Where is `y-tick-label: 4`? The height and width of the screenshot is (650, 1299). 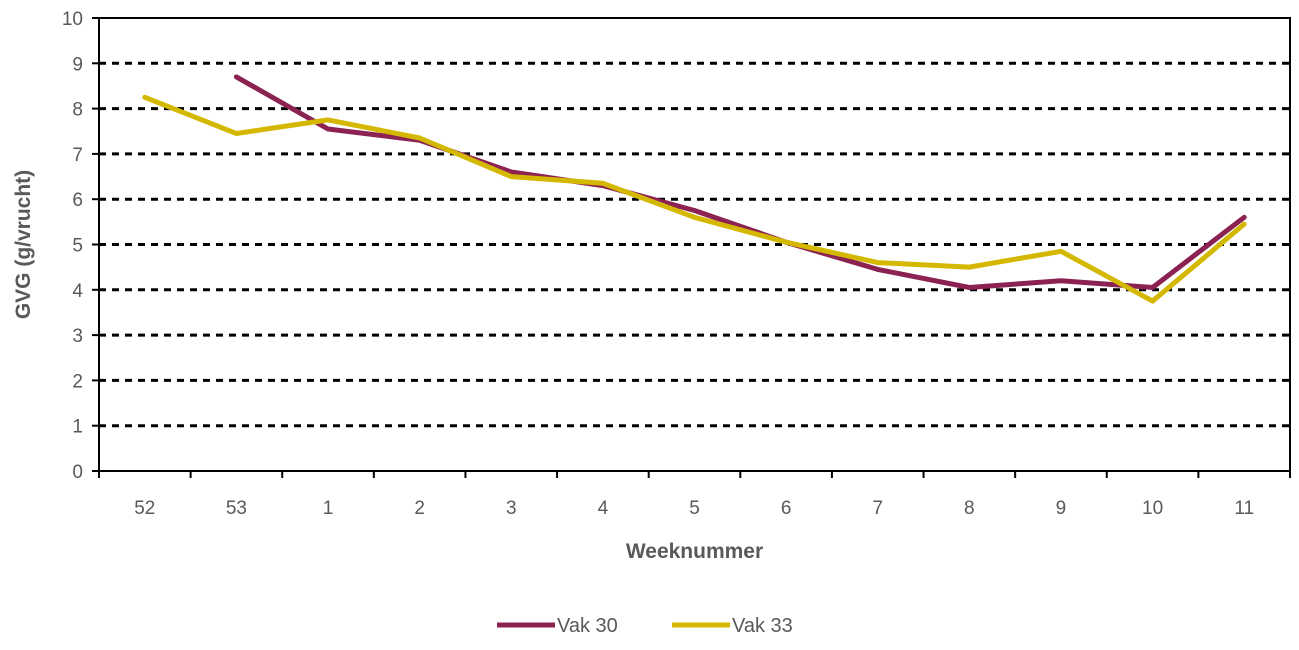
y-tick-label: 4 is located at coordinates (77, 291).